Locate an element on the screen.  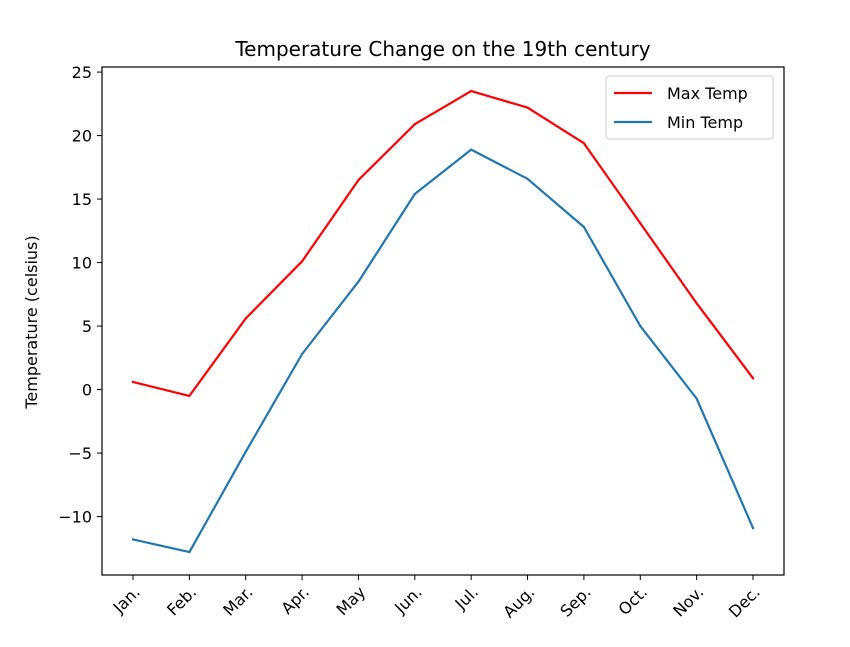
y-tick-label: 20 is located at coordinates (82, 136).